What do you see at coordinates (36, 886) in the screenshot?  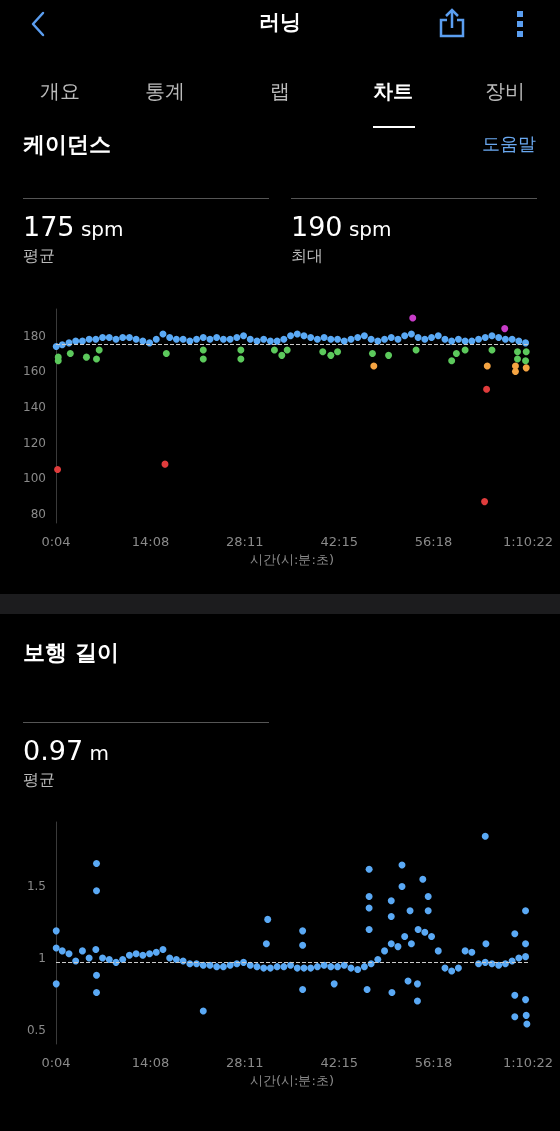 I see `y-tick-label: 1.5` at bounding box center [36, 886].